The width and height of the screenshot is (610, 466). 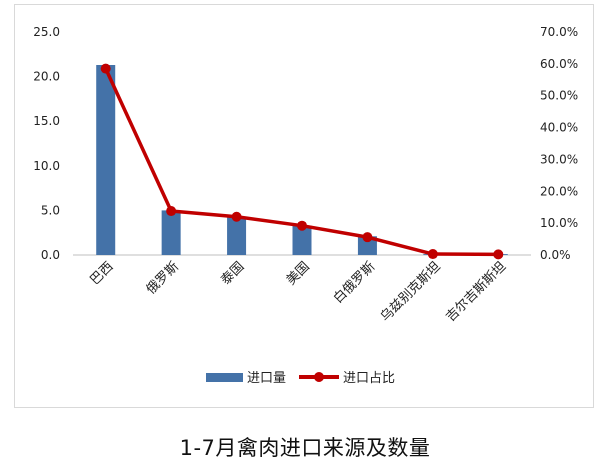 I want to click on category-label: 美国, so click(x=298, y=273).